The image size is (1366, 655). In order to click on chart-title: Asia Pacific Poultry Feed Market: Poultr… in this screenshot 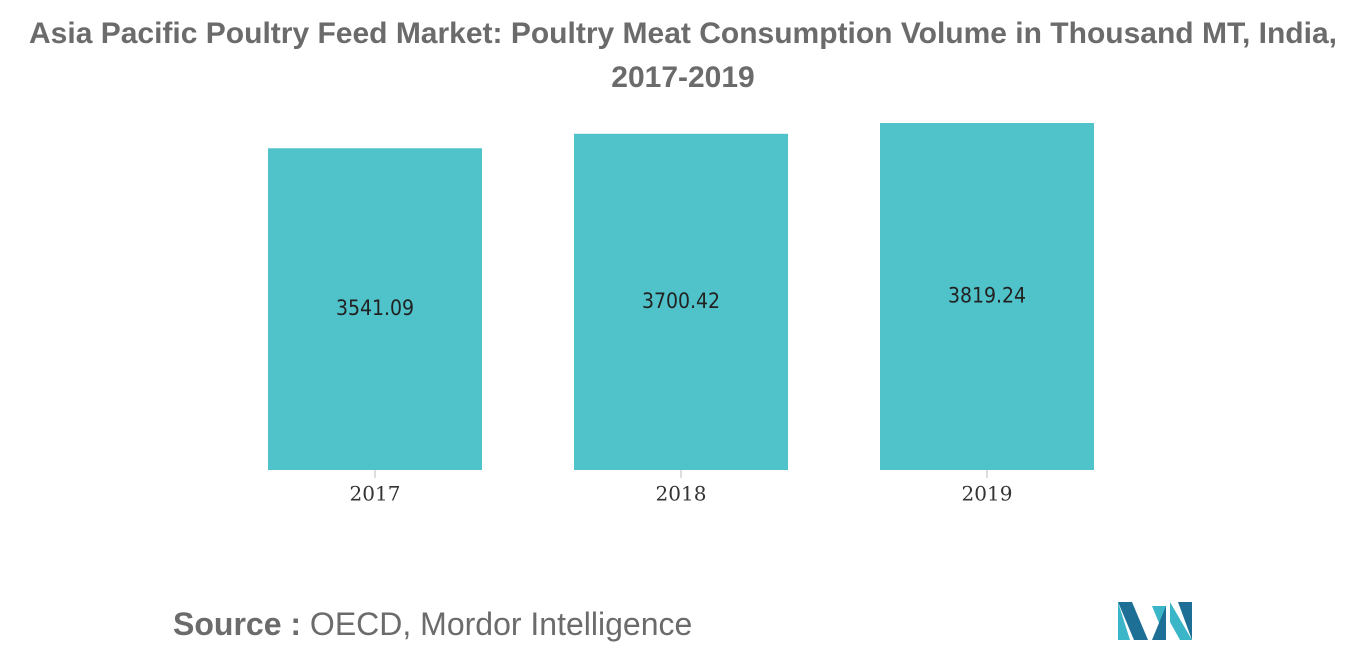, I will do `click(683, 55)`.